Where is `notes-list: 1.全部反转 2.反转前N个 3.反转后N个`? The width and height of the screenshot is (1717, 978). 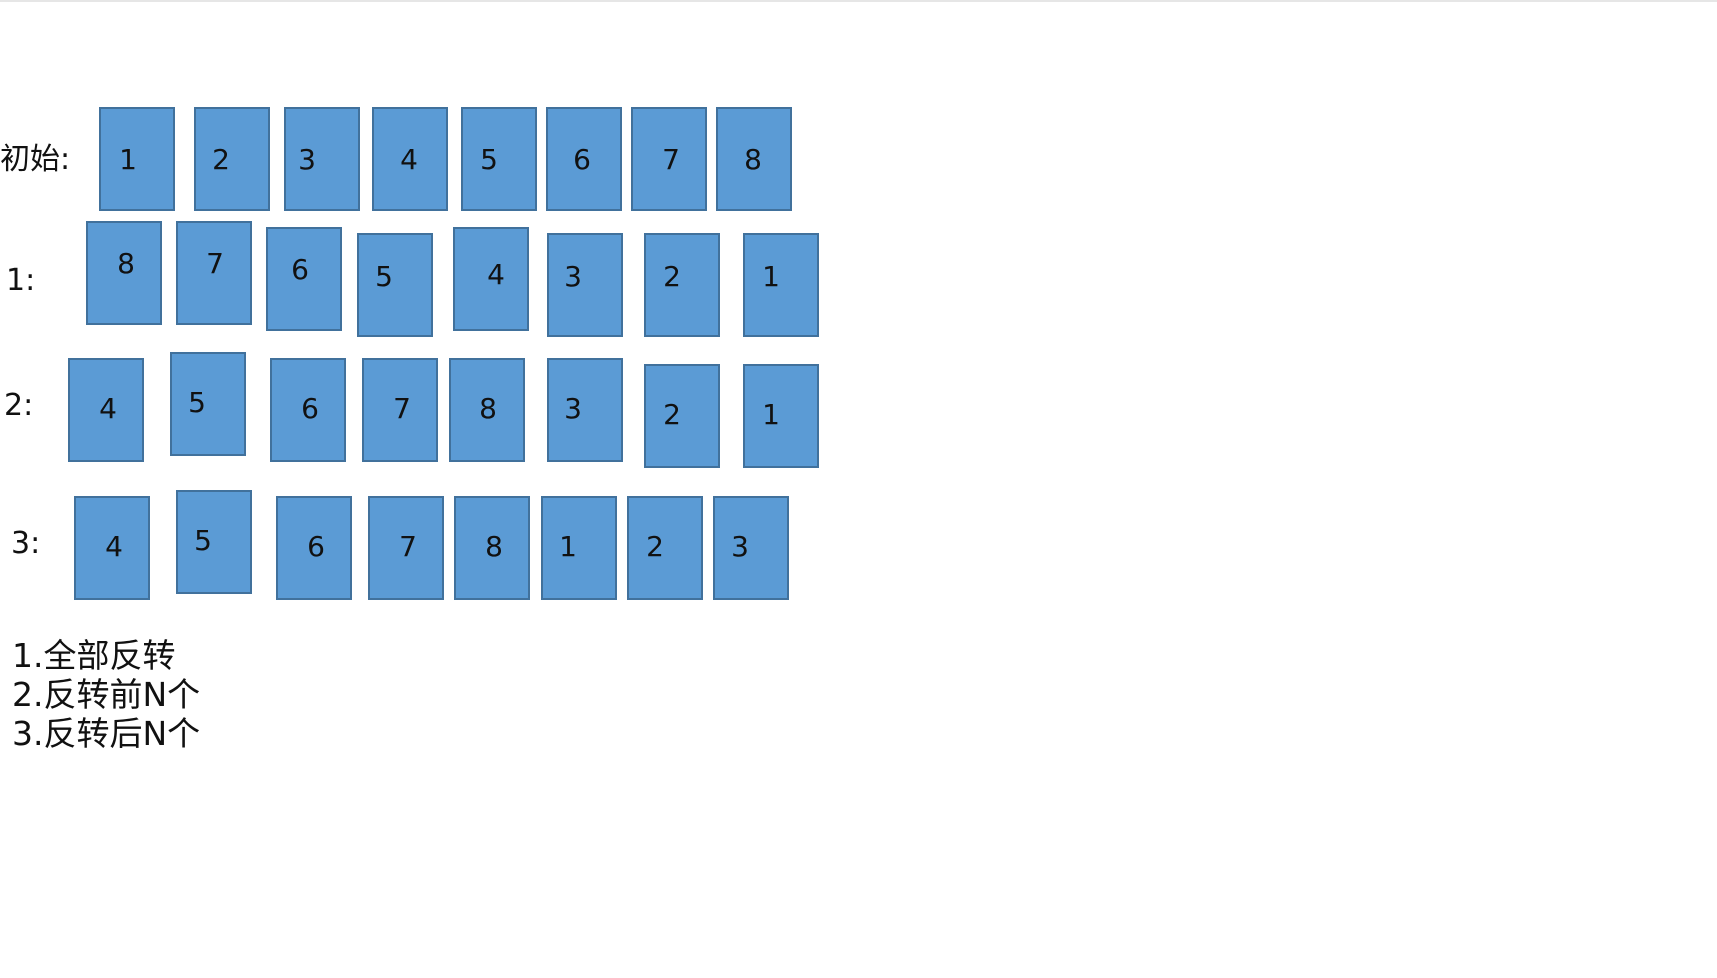 notes-list: 1.全部反转 2.反转前N个 3.反转后N个 is located at coordinates (106, 694).